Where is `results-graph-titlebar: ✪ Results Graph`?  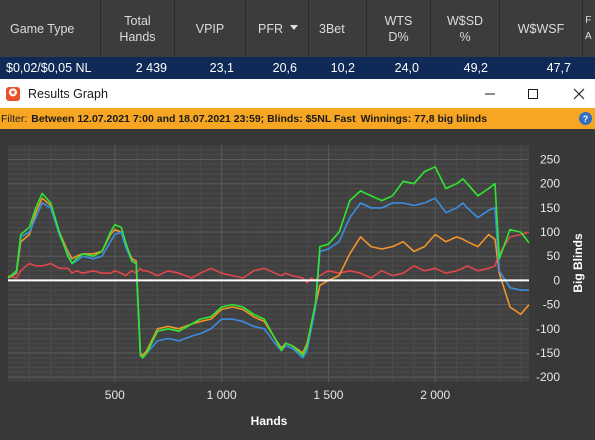 results-graph-titlebar: ✪ Results Graph is located at coordinates (297, 93).